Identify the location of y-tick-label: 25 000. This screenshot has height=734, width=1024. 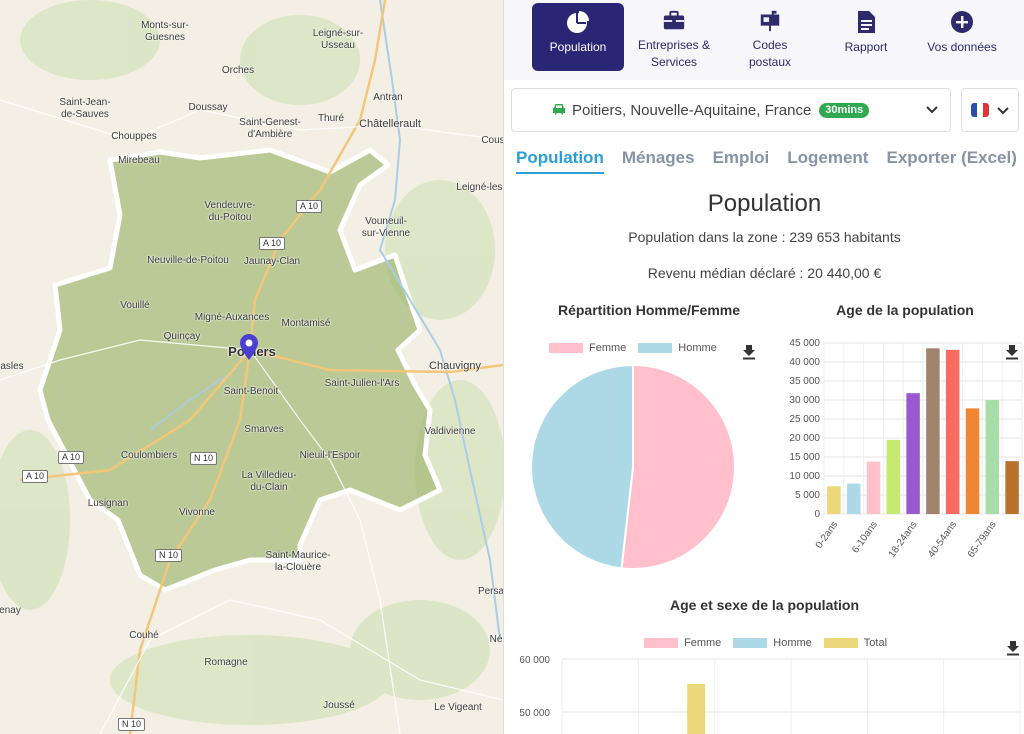
(804, 419).